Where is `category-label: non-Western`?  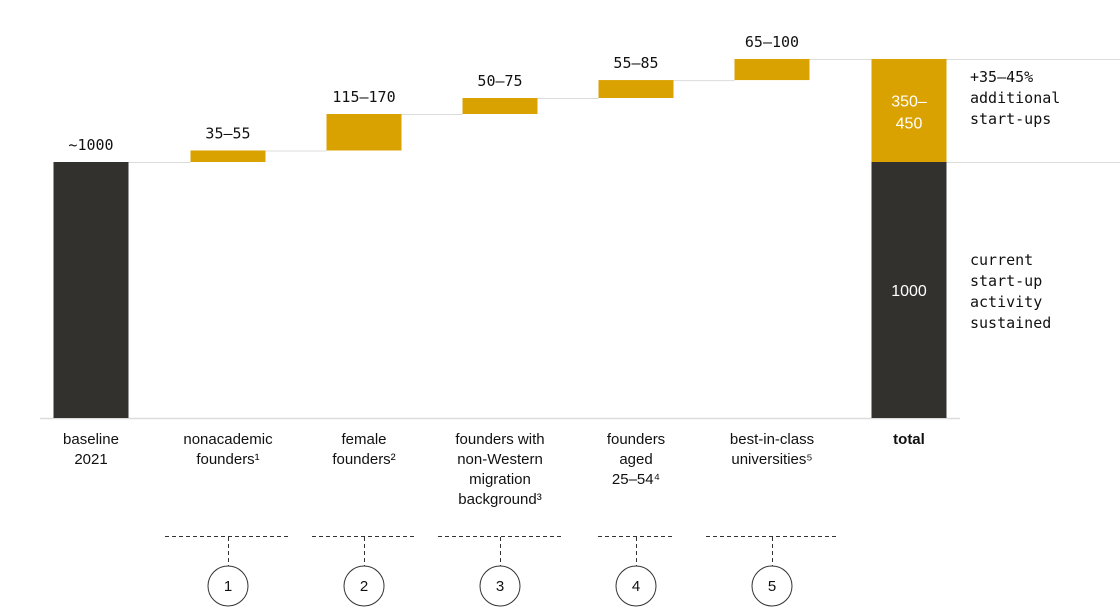 category-label: non-Western is located at coordinates (500, 459).